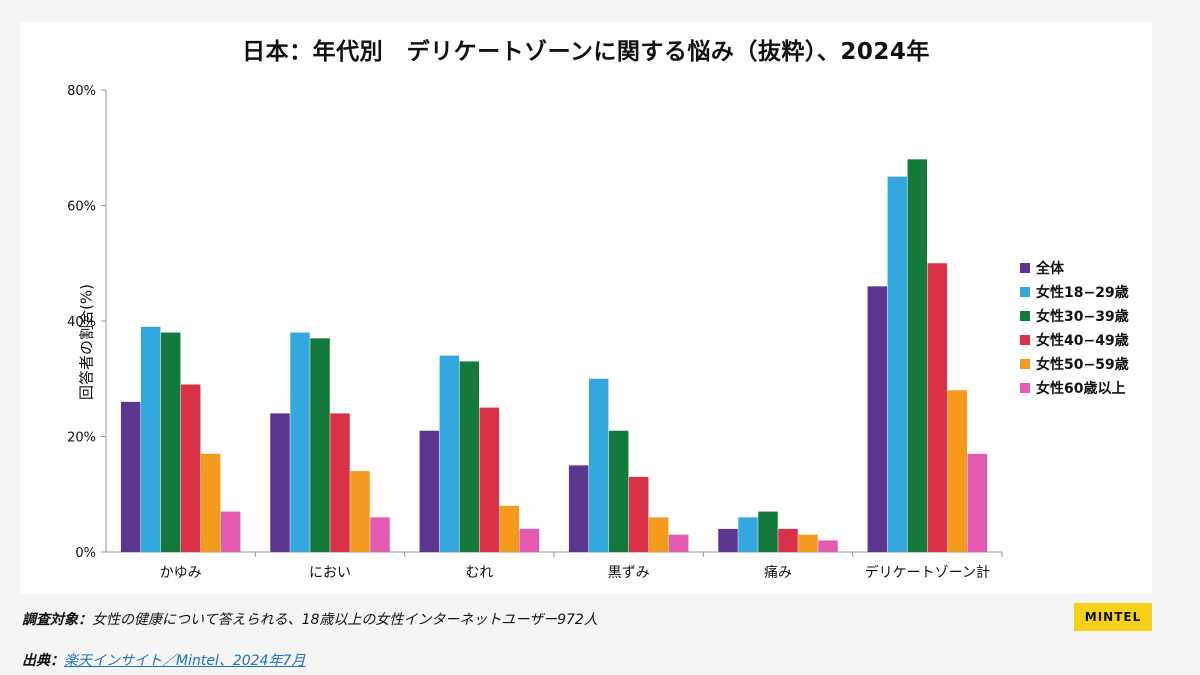  Describe the element at coordinates (1082, 293) in the screenshot. I see `legend-label: 女性18−29歳` at that location.